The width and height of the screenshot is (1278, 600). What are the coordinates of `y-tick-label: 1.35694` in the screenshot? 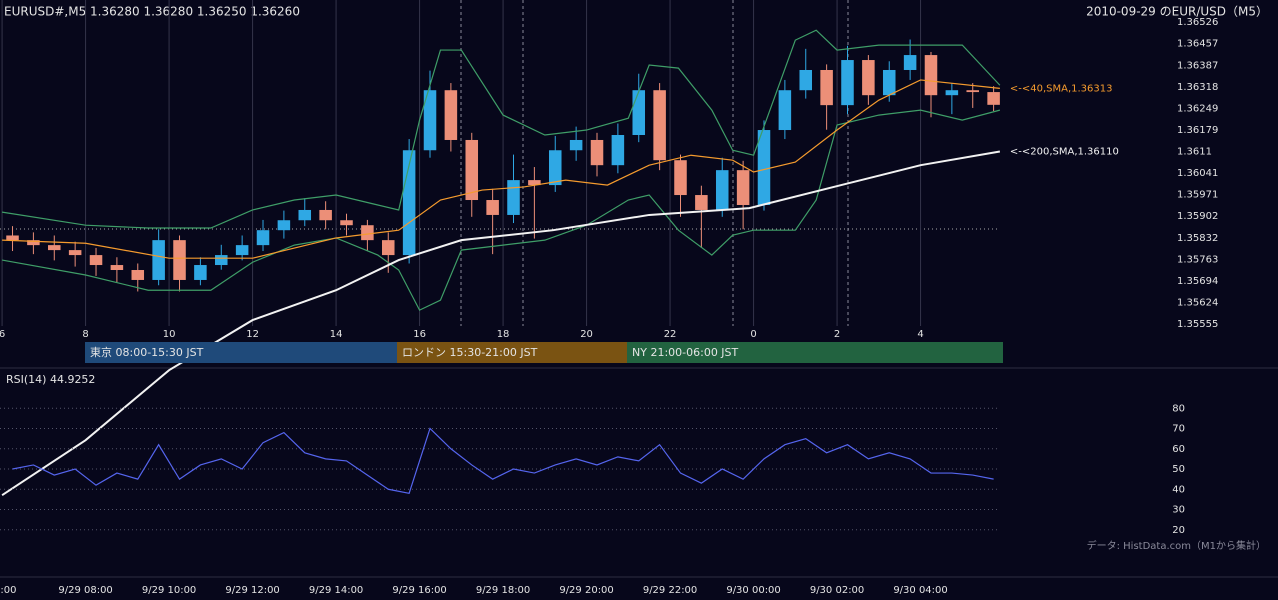 It's located at (1197, 281).